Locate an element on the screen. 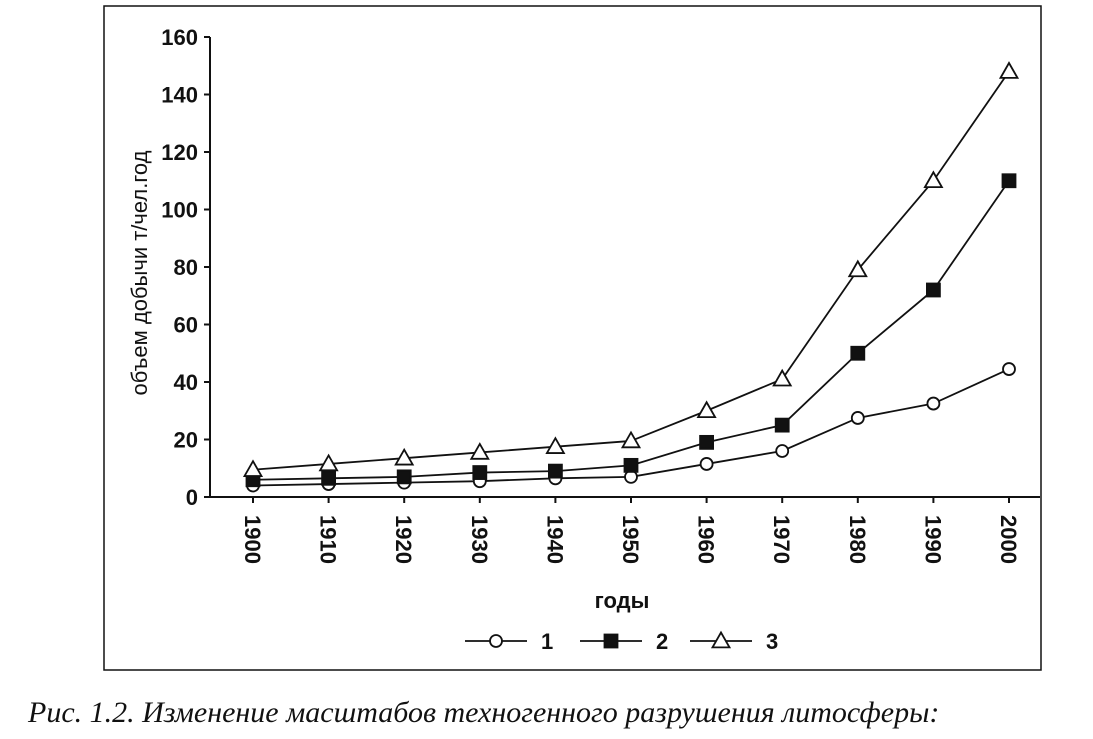  x-tick-label: 1970 is located at coordinates (781, 539).